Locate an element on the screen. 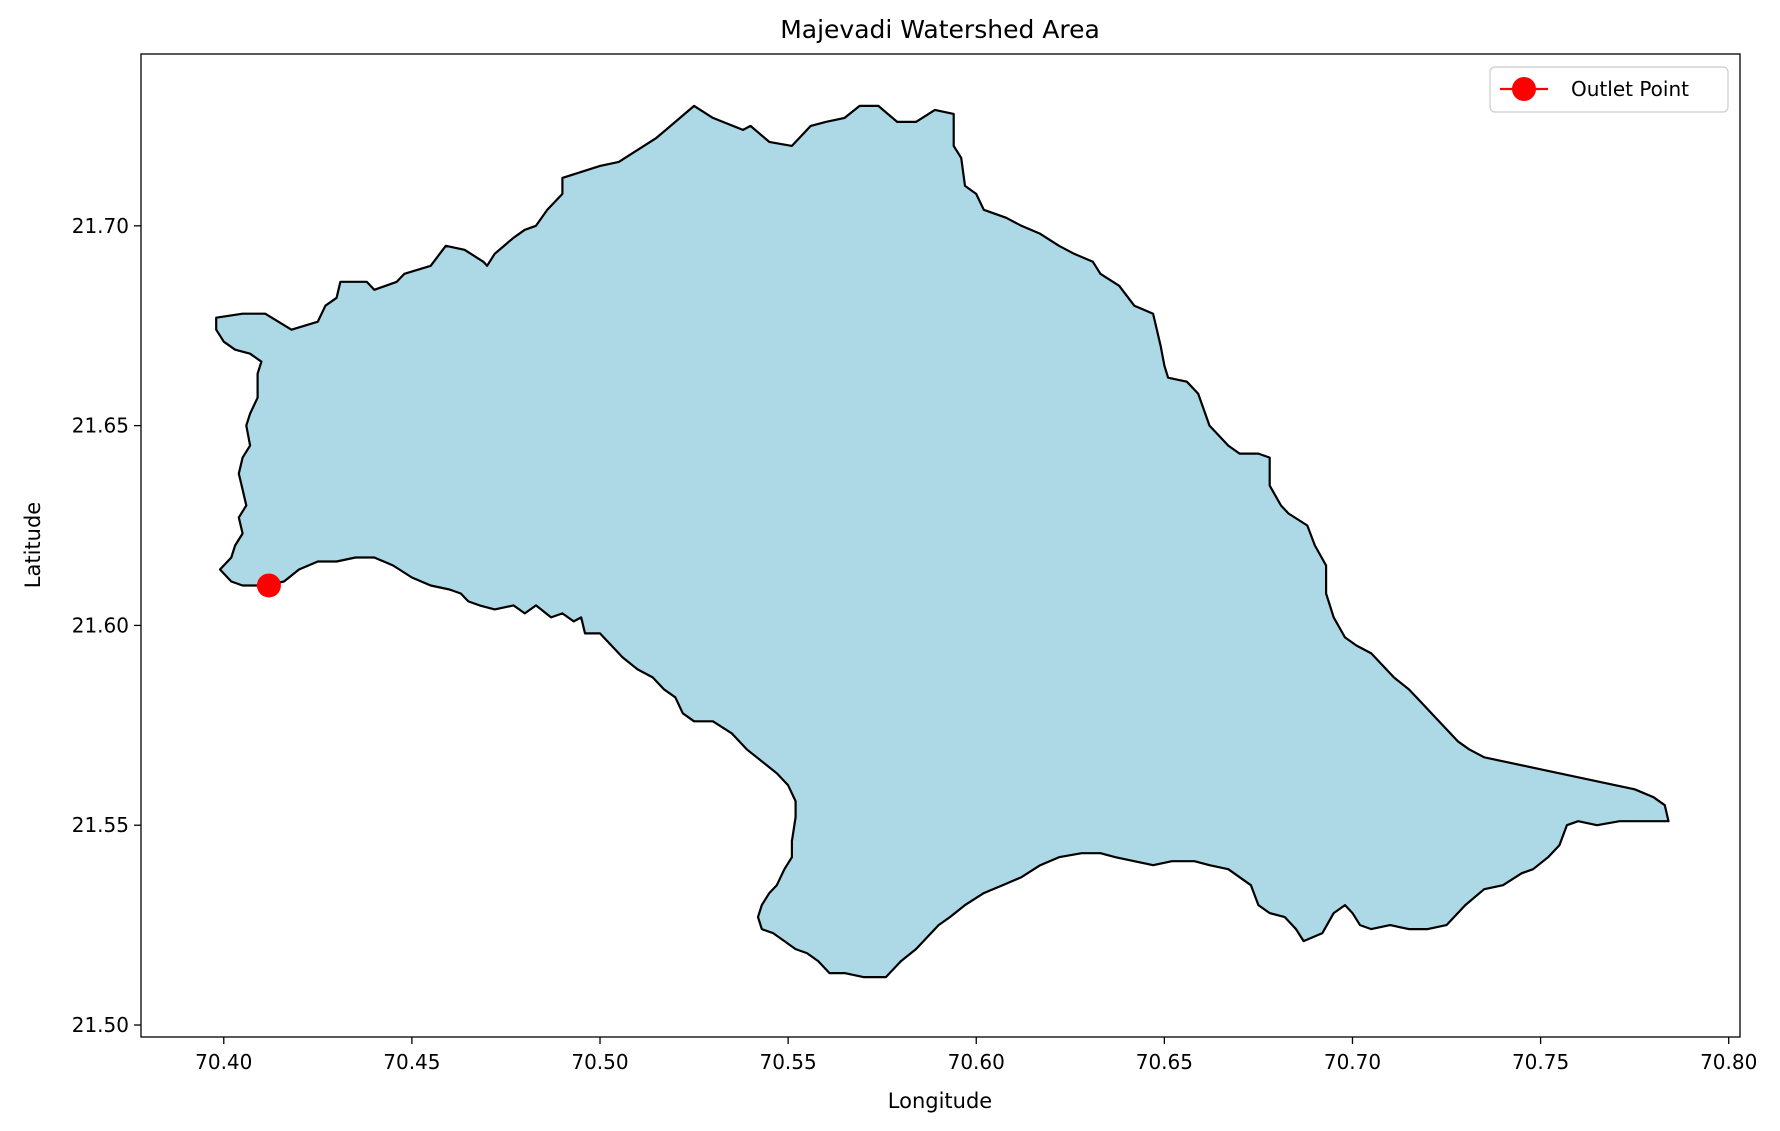 The width and height of the screenshot is (1780, 1131). legend-label-outlet: Outlet Point is located at coordinates (1630, 89).